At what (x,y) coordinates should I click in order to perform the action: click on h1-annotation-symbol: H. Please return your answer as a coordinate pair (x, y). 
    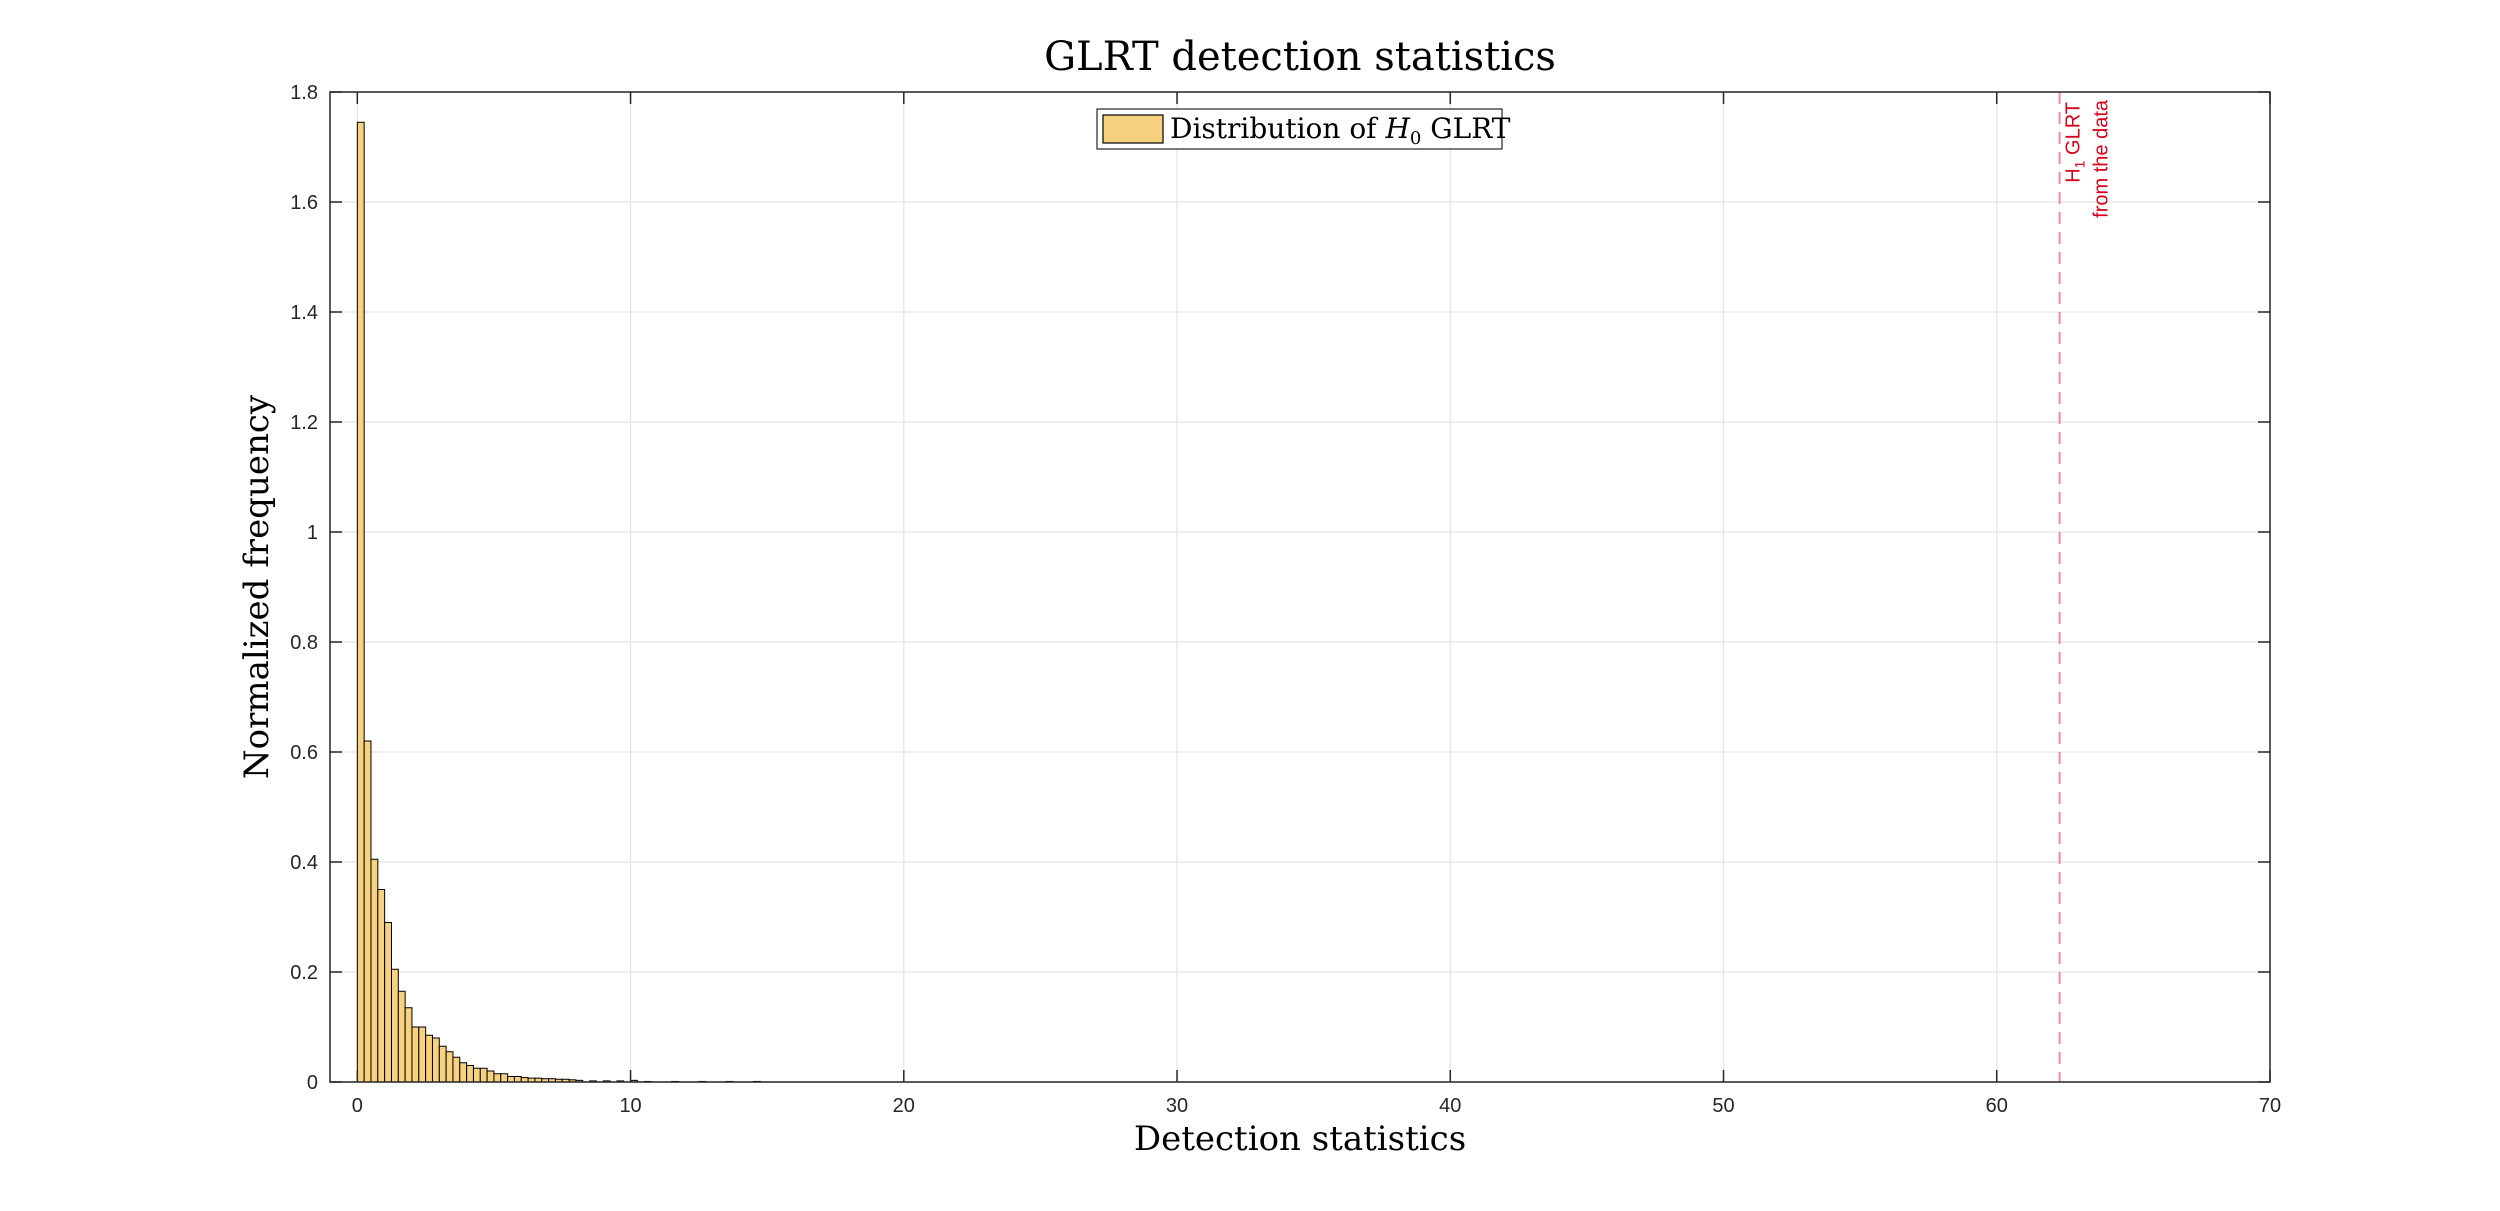
    Looking at the image, I should click on (2074, 175).